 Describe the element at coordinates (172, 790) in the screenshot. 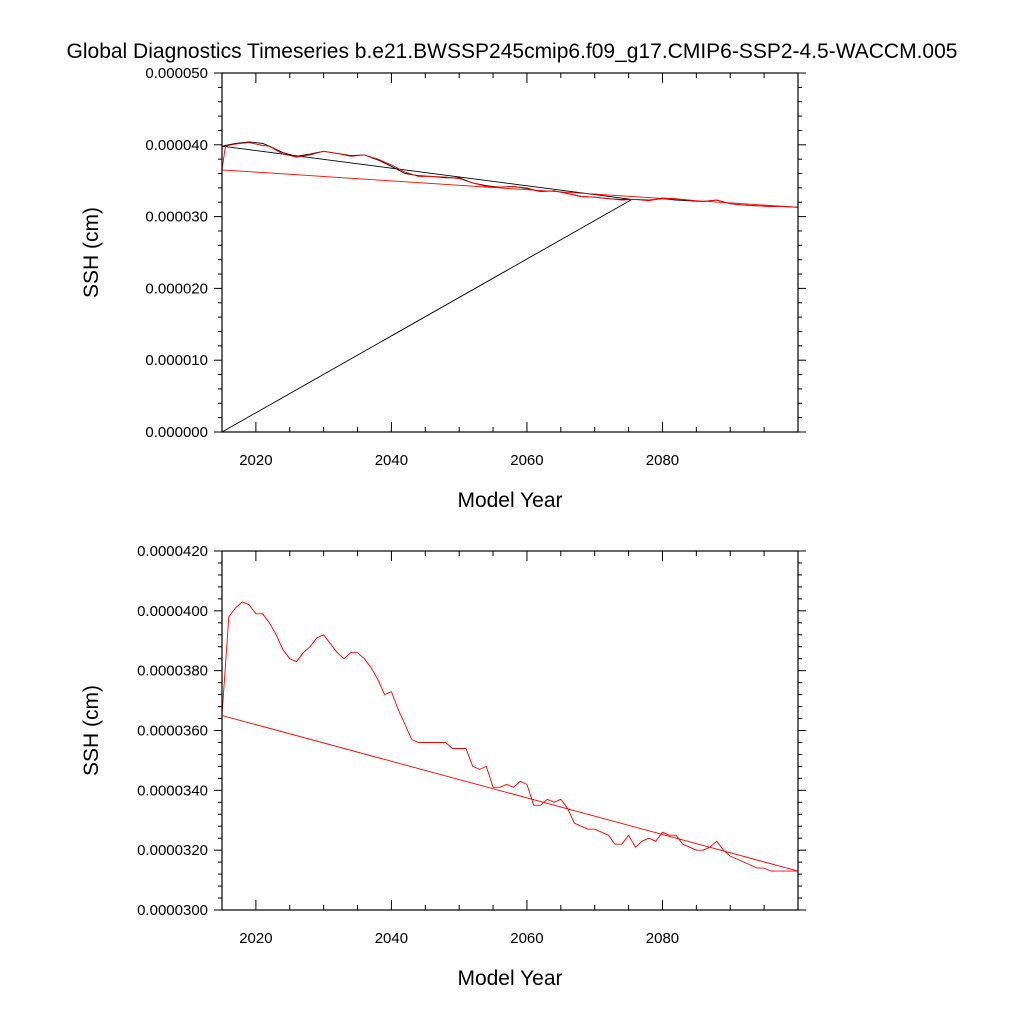

I see `y-tick-label: 0.0000340` at that location.